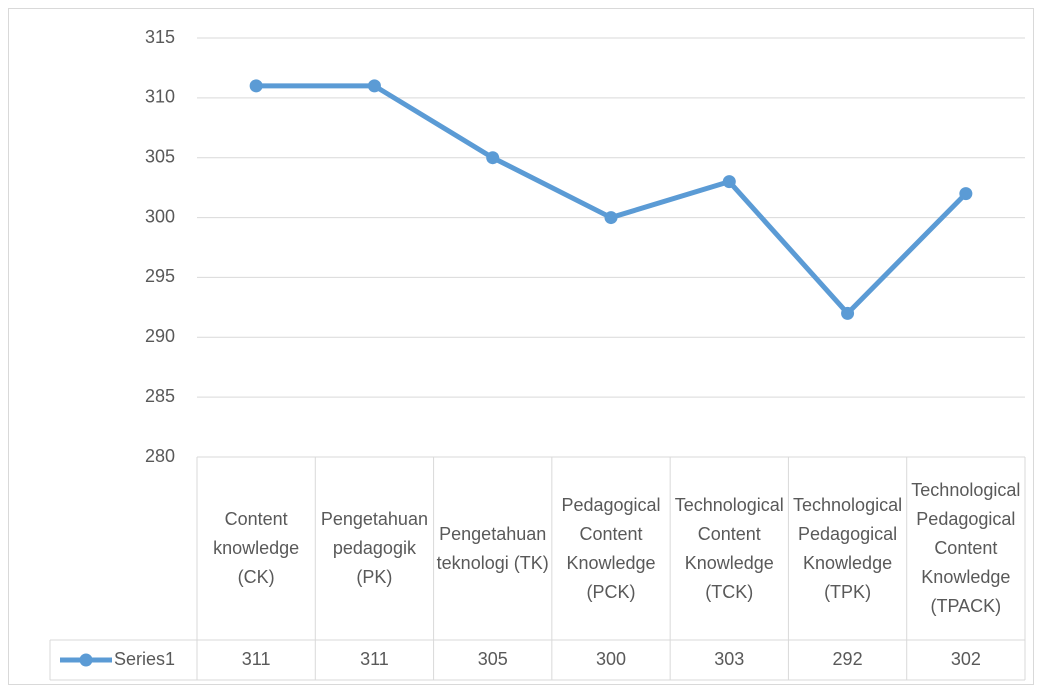  I want to click on y-tick-label: 300, so click(160, 216).